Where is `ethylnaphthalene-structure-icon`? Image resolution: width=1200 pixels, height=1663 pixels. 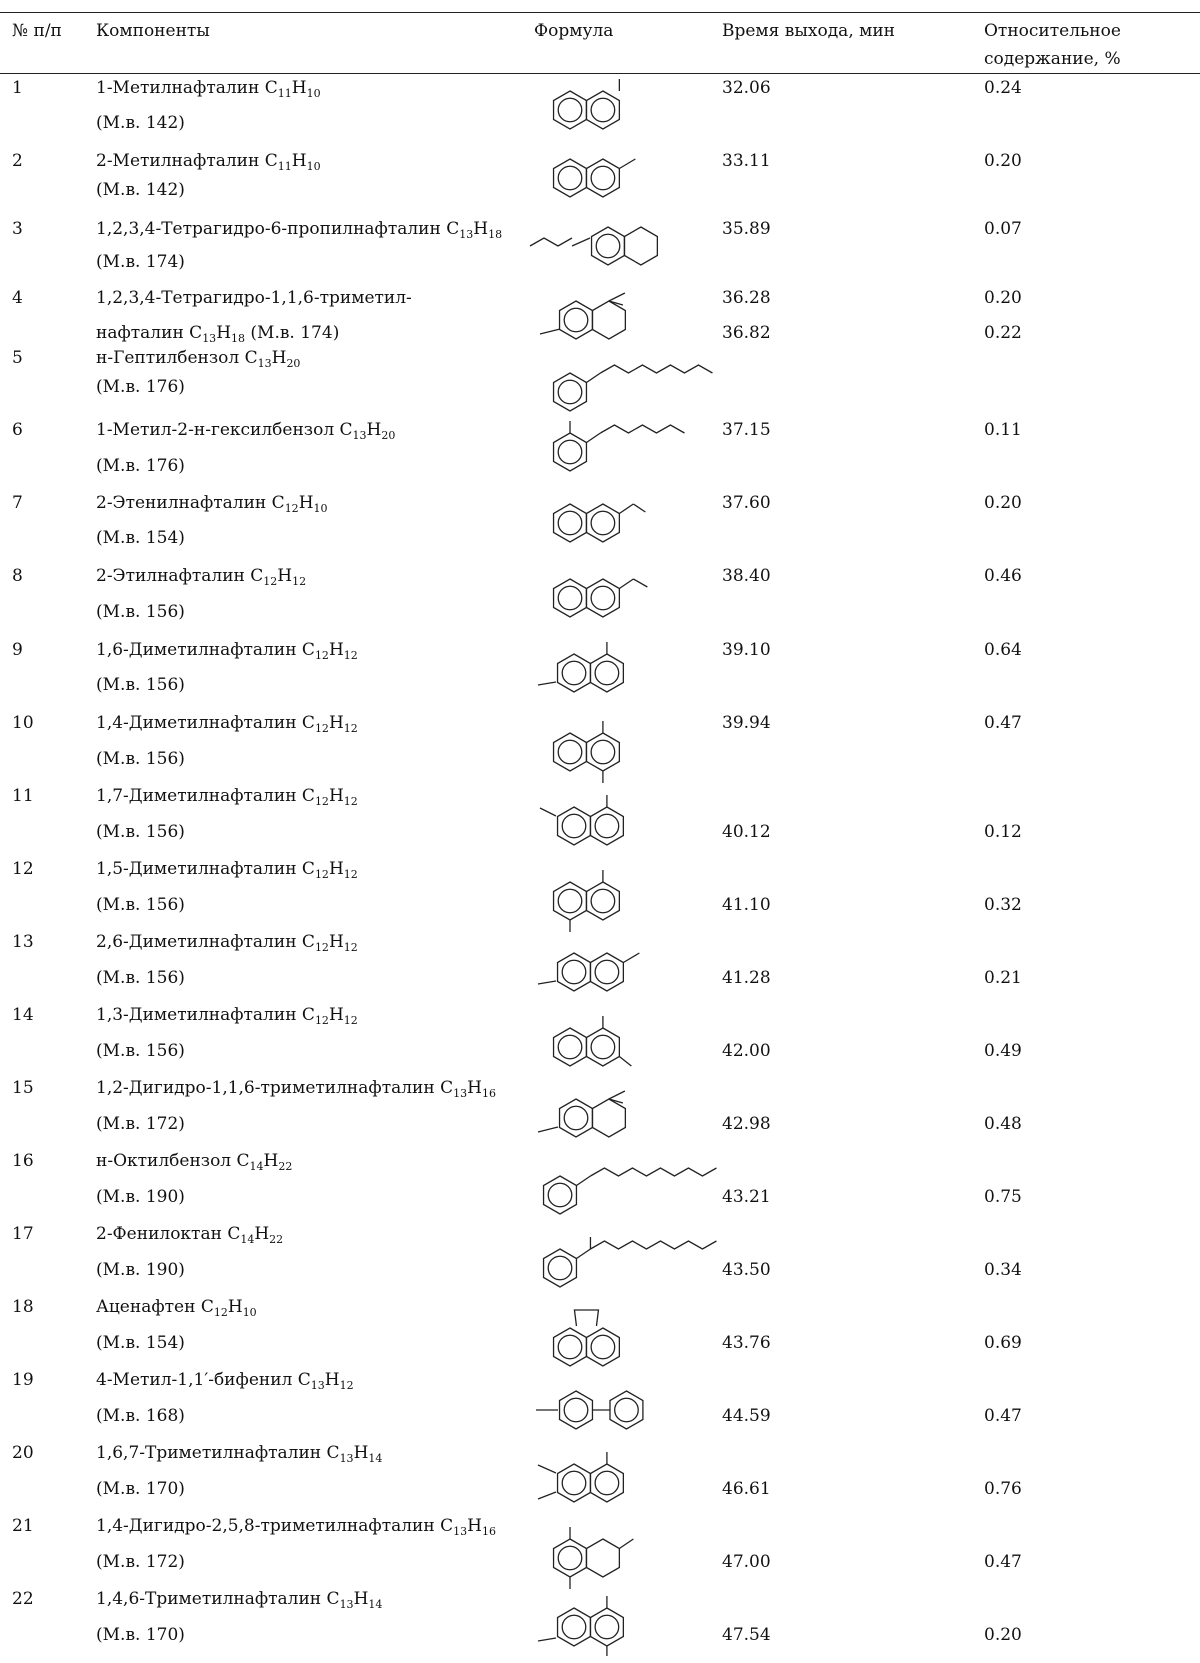
ethylnaphthalene-structure-icon is located at coordinates (600, 598).